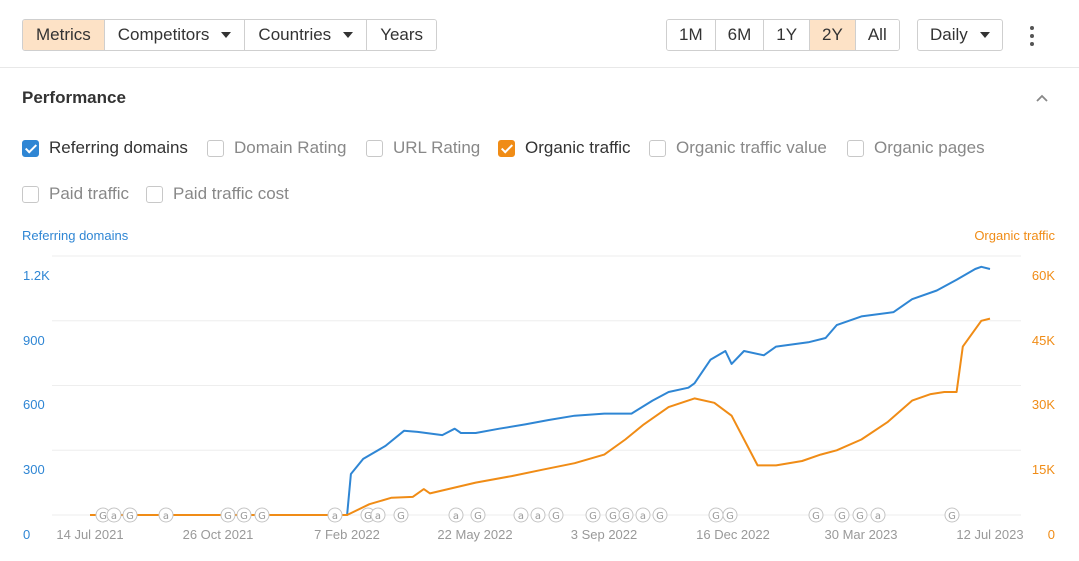 This screenshot has height=561, width=1079. What do you see at coordinates (34, 340) in the screenshot?
I see `left-tick-label: 900` at bounding box center [34, 340].